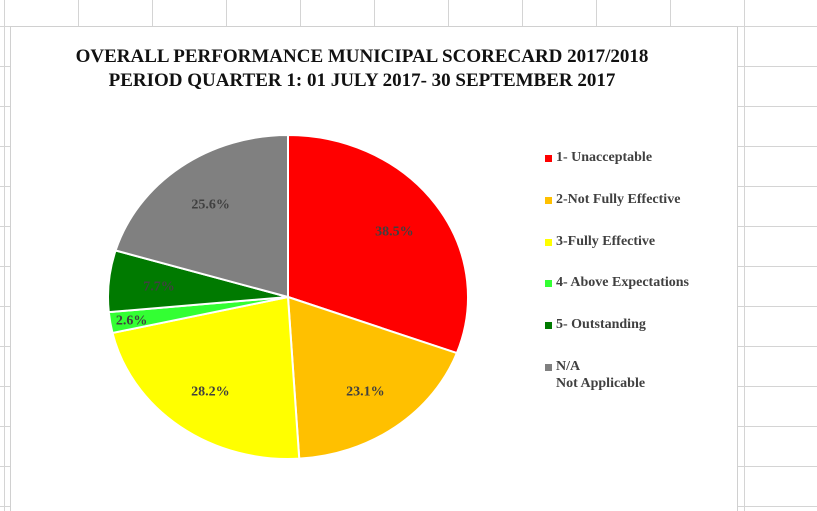  I want to click on legend-label: 1- Unacceptable, so click(604, 157).